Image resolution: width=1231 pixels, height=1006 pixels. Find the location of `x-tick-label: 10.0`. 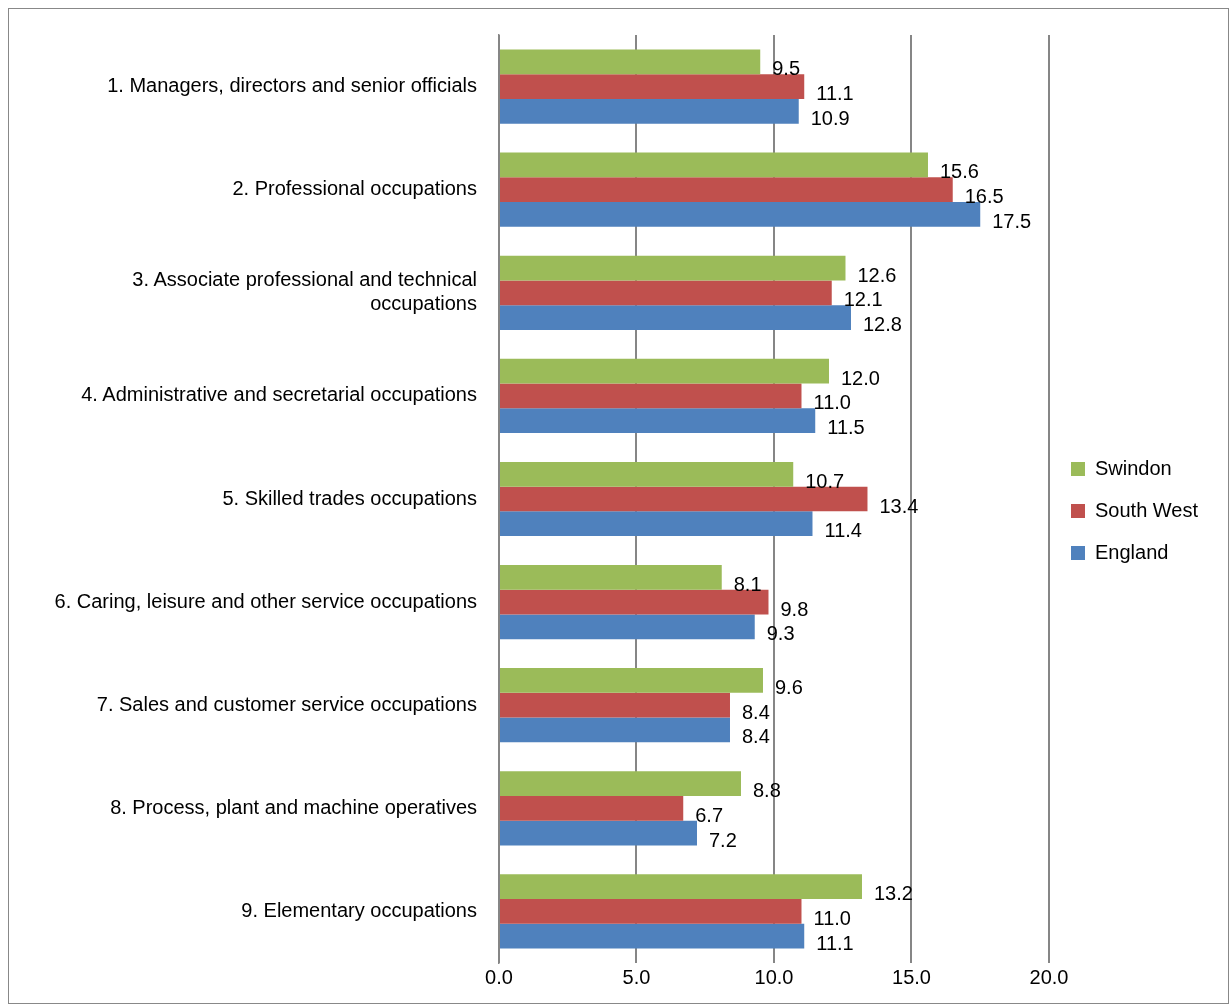

x-tick-label: 10.0 is located at coordinates (774, 976).